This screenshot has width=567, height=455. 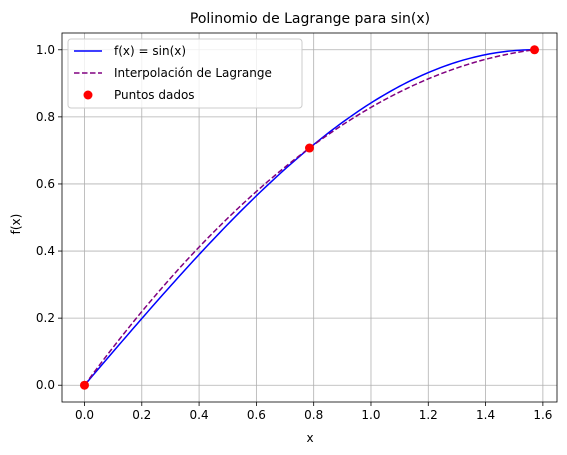 What do you see at coordinates (45, 50) in the screenshot?
I see `y-tick-label: 1.0` at bounding box center [45, 50].